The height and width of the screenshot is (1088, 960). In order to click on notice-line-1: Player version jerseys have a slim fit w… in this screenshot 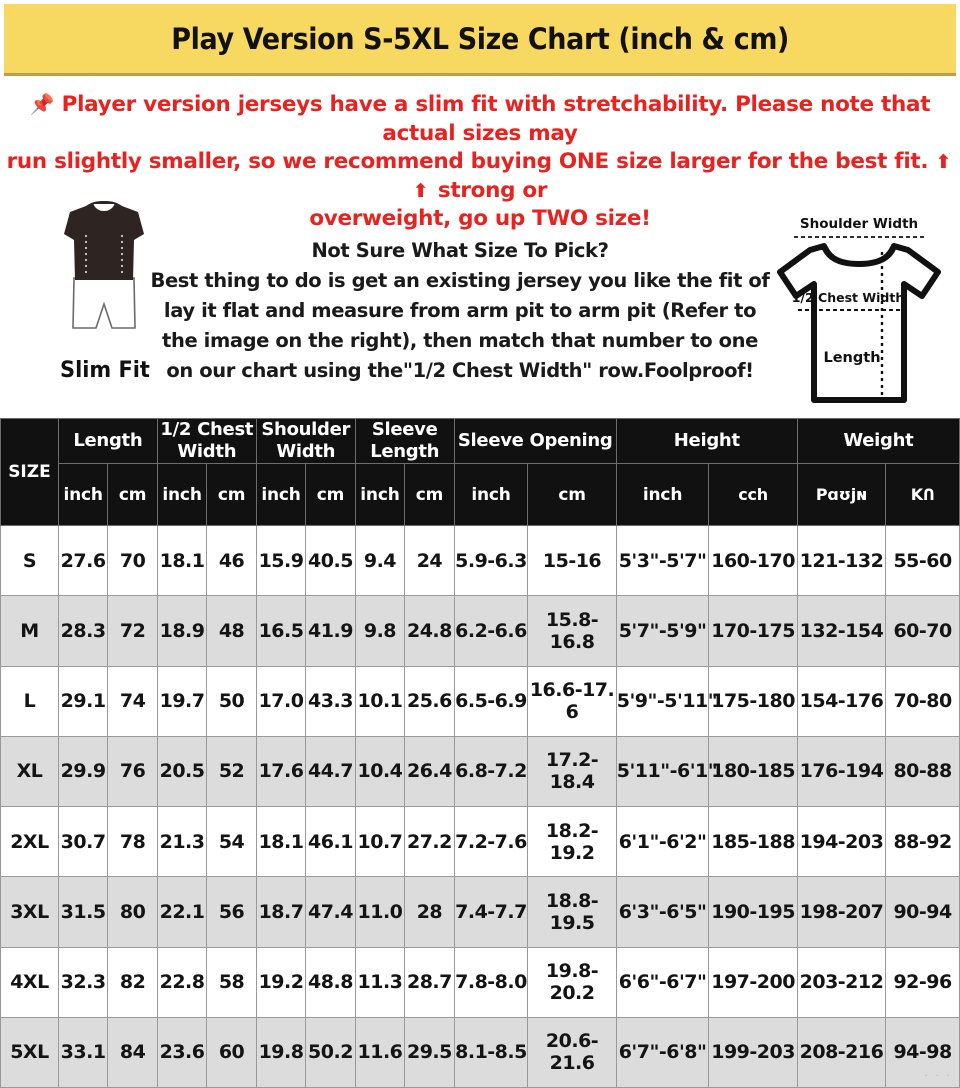, I will do `click(496, 119)`.